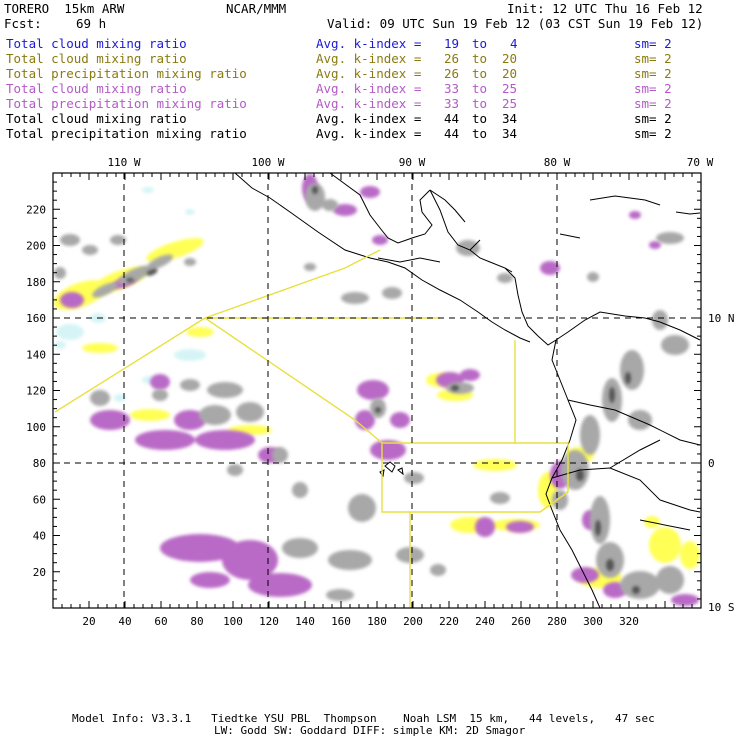  Describe the element at coordinates (123, 162) in the screenshot. I see `lon-label: 110 W` at that location.